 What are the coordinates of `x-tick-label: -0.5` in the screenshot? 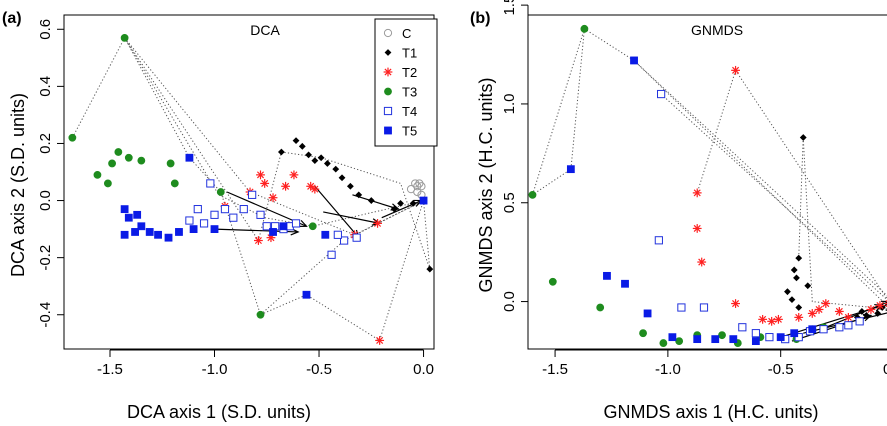 It's located at (781, 369).